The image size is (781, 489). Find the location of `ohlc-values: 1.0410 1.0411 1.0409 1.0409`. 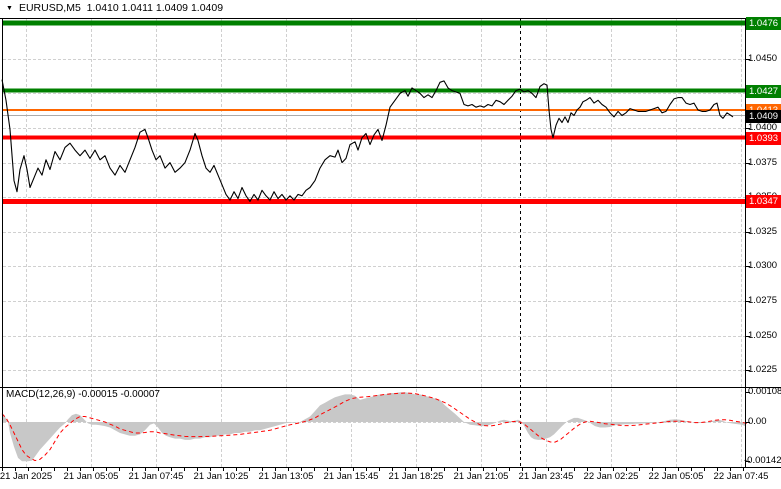

ohlc-values: 1.0410 1.0411 1.0409 1.0409 is located at coordinates (155, 8).